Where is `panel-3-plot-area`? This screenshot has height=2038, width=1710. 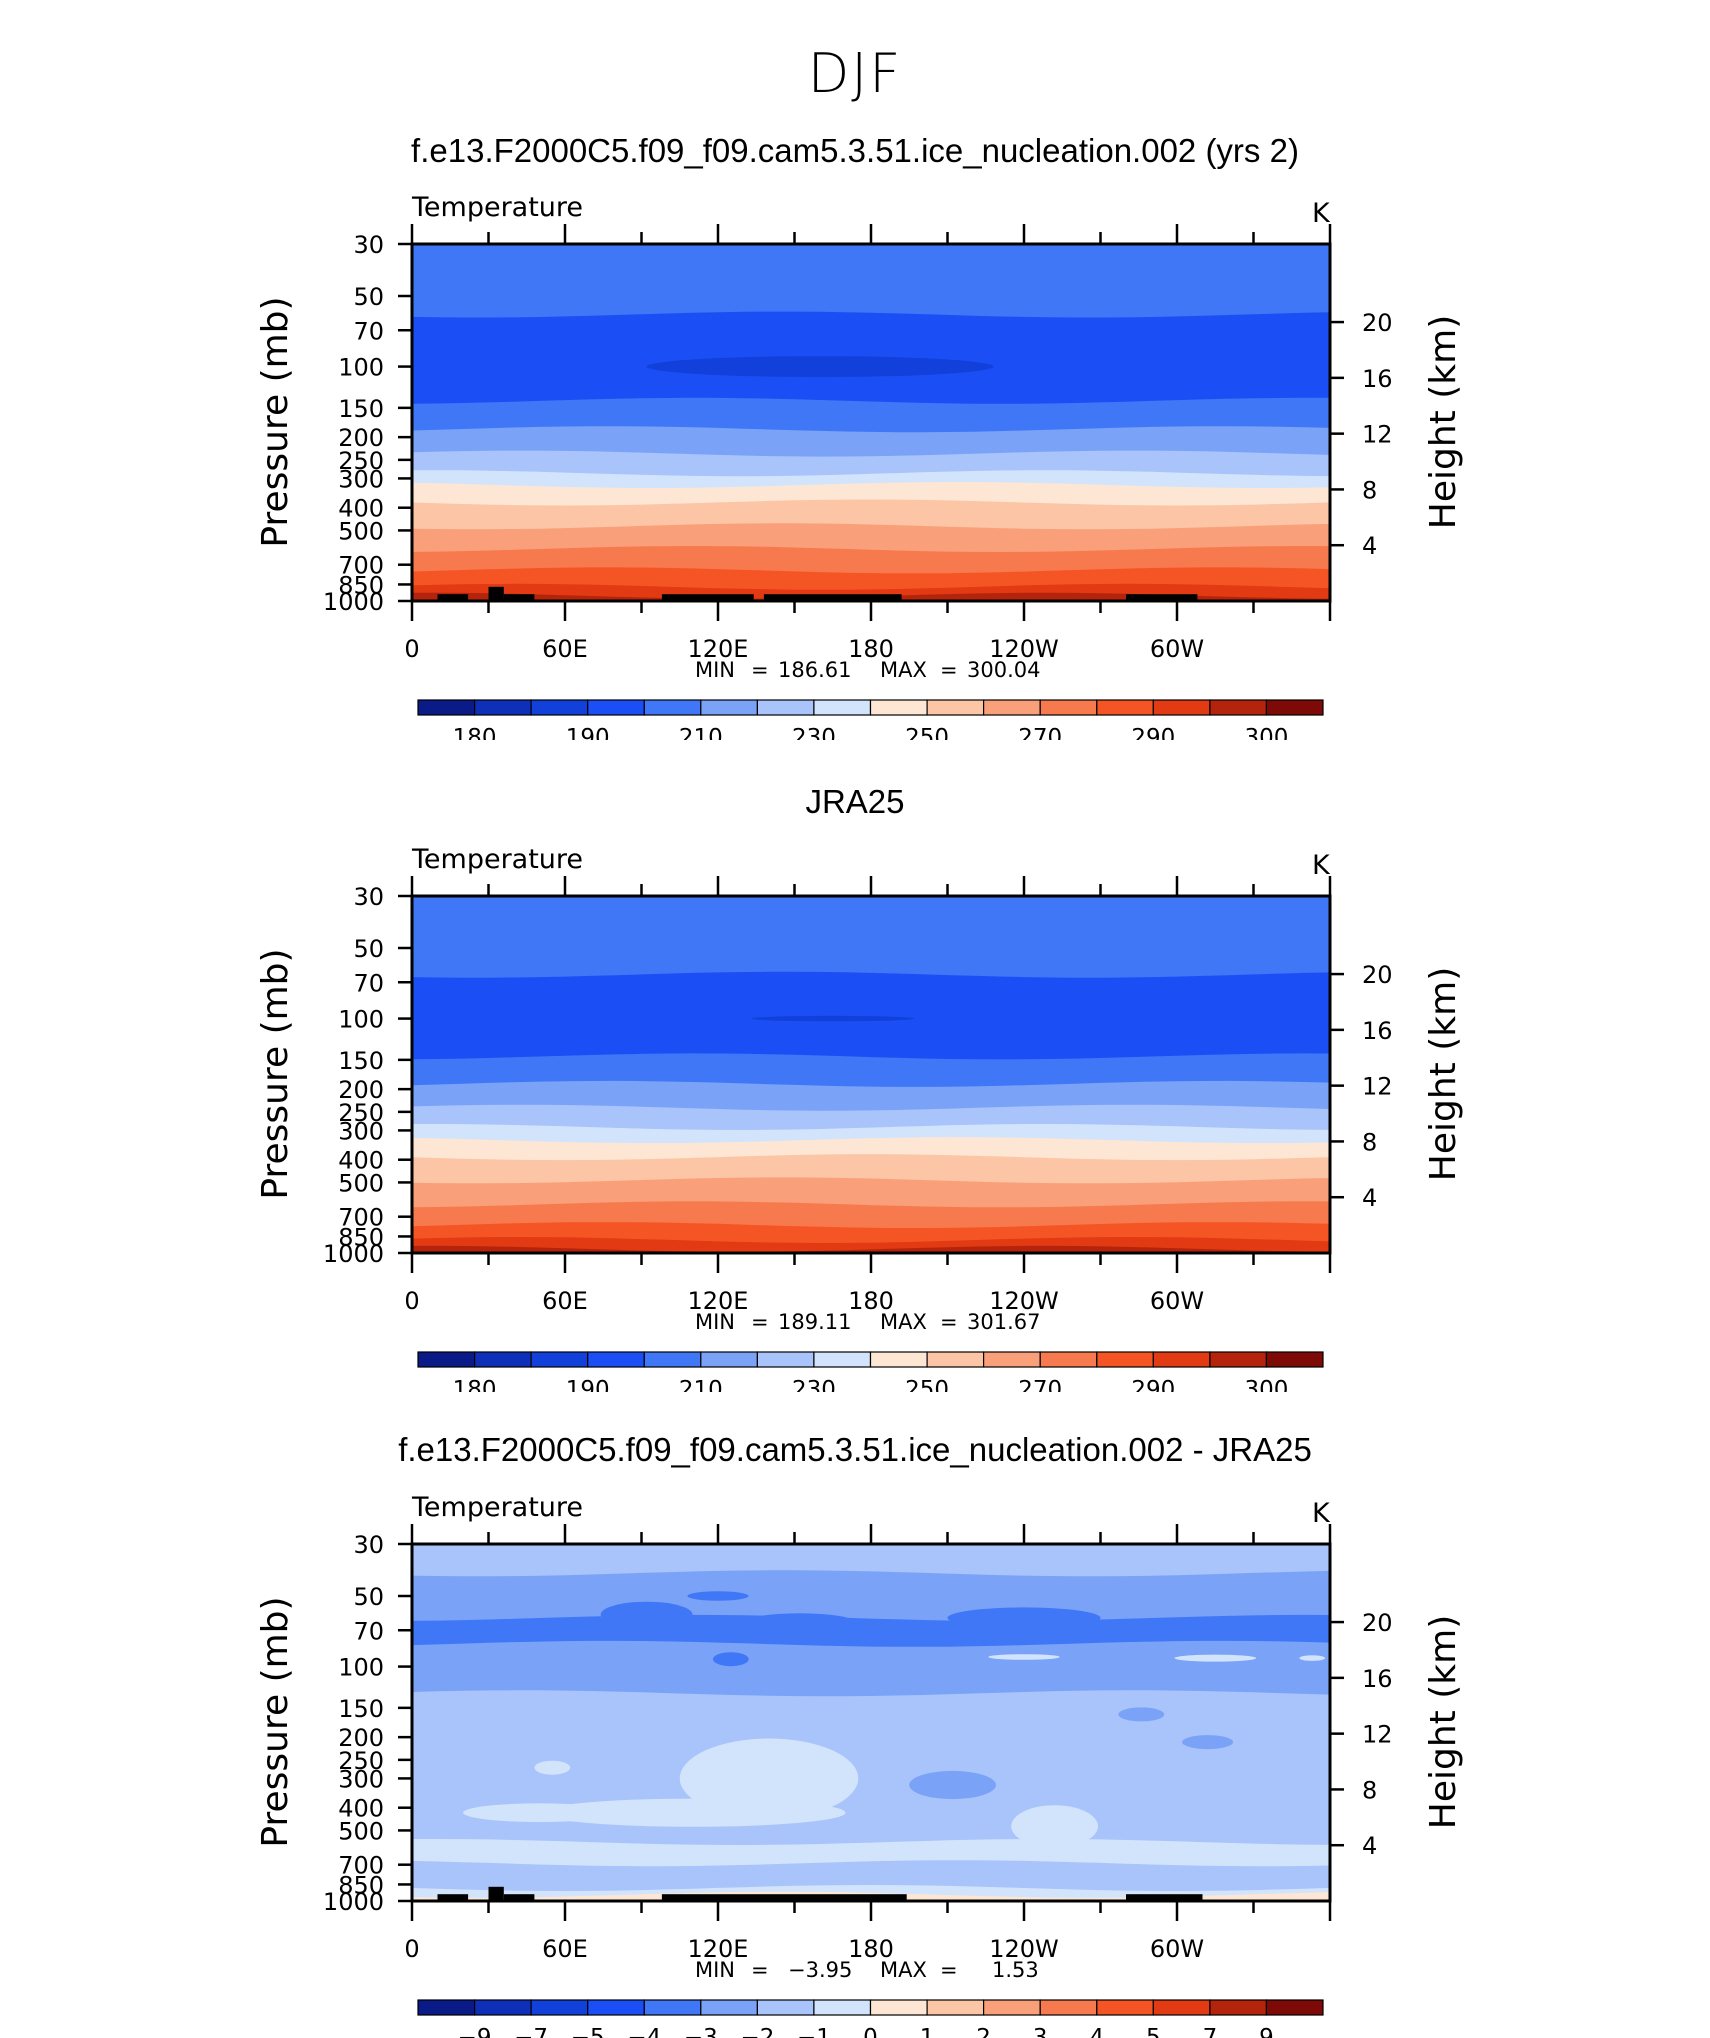 panel-3-plot-area is located at coordinates (871, 1722).